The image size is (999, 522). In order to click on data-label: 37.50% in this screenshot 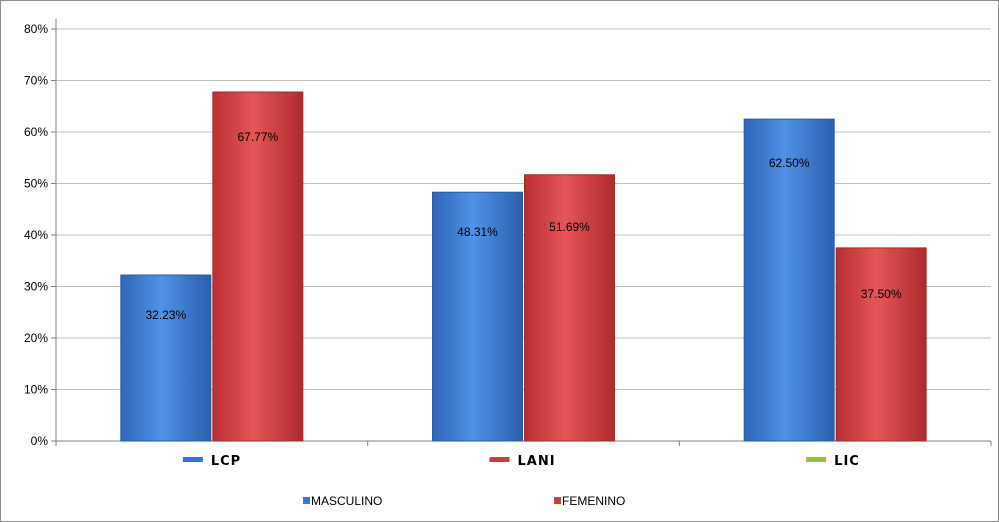, I will do `click(881, 294)`.